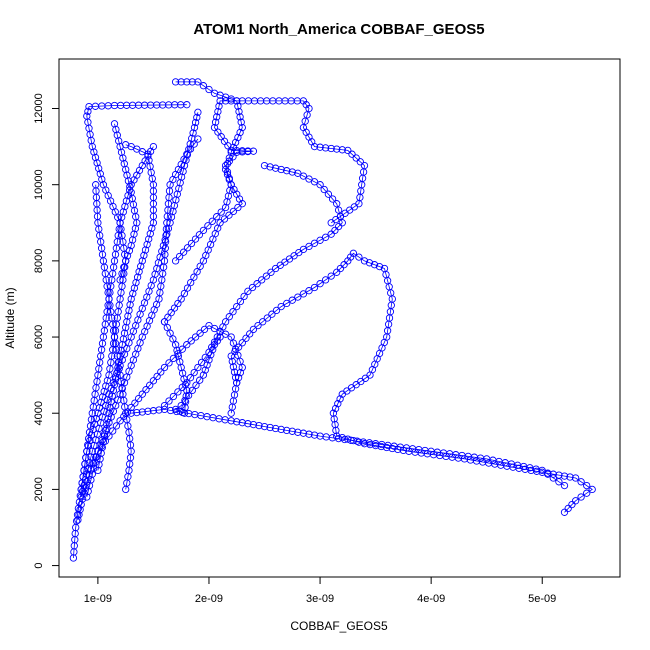 This screenshot has width=650, height=650. I want to click on x-tick-label: 4e-09, so click(431, 599).